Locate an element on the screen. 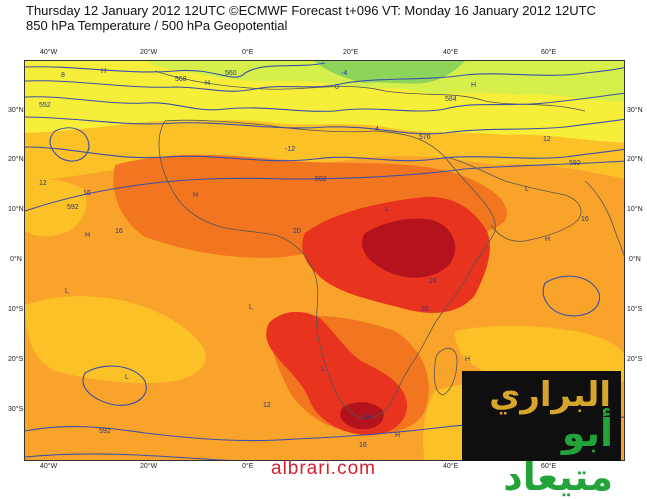 The width and height of the screenshot is (647, 499). lon-label-bottom-40w: 40°W is located at coordinates (49, 466).